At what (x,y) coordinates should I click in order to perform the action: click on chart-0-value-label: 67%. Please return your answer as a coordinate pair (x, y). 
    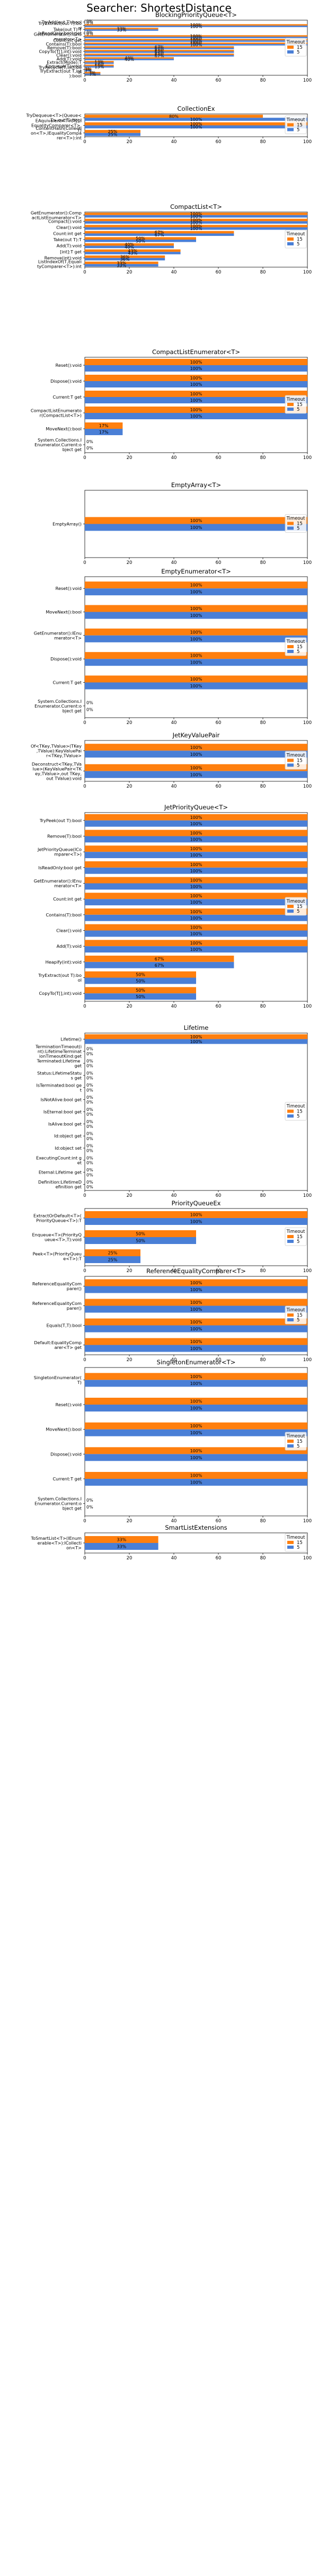
    Looking at the image, I should click on (159, 52).